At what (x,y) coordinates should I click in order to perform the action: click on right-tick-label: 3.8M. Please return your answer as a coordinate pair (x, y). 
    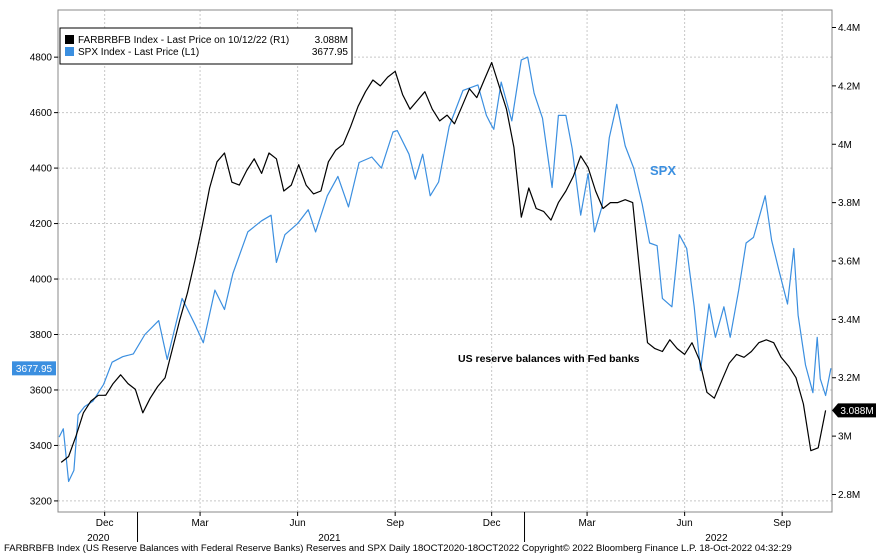
    Looking at the image, I should click on (849, 203).